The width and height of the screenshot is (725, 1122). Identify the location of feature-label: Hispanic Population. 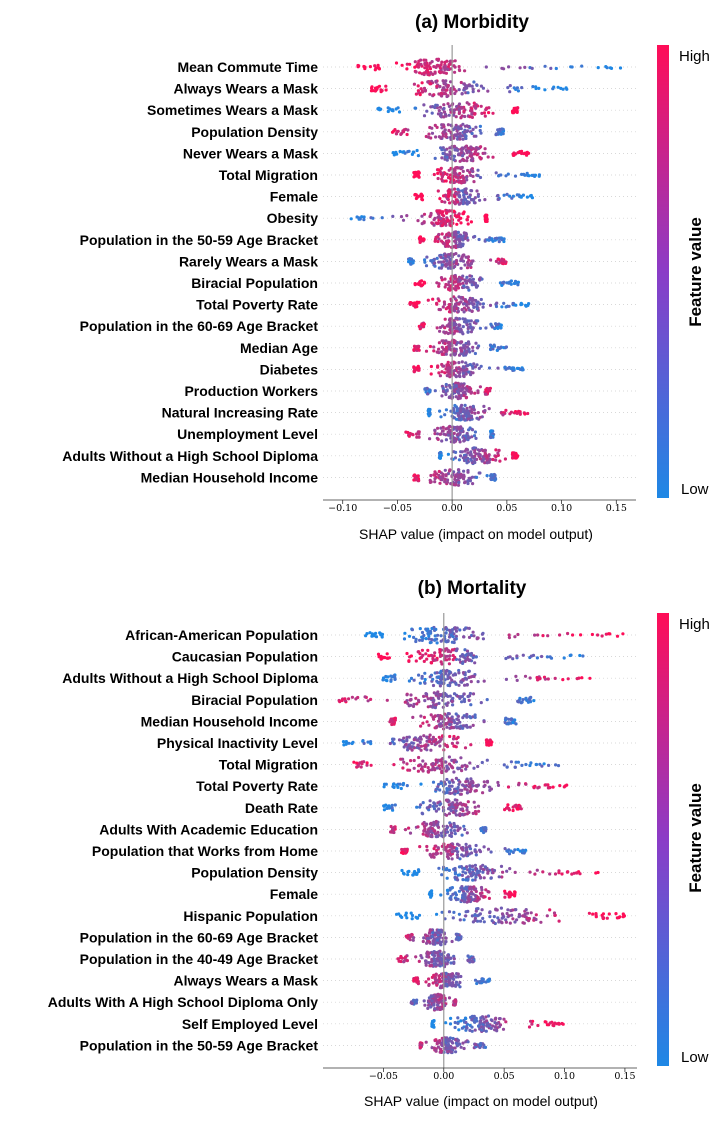
(250, 916).